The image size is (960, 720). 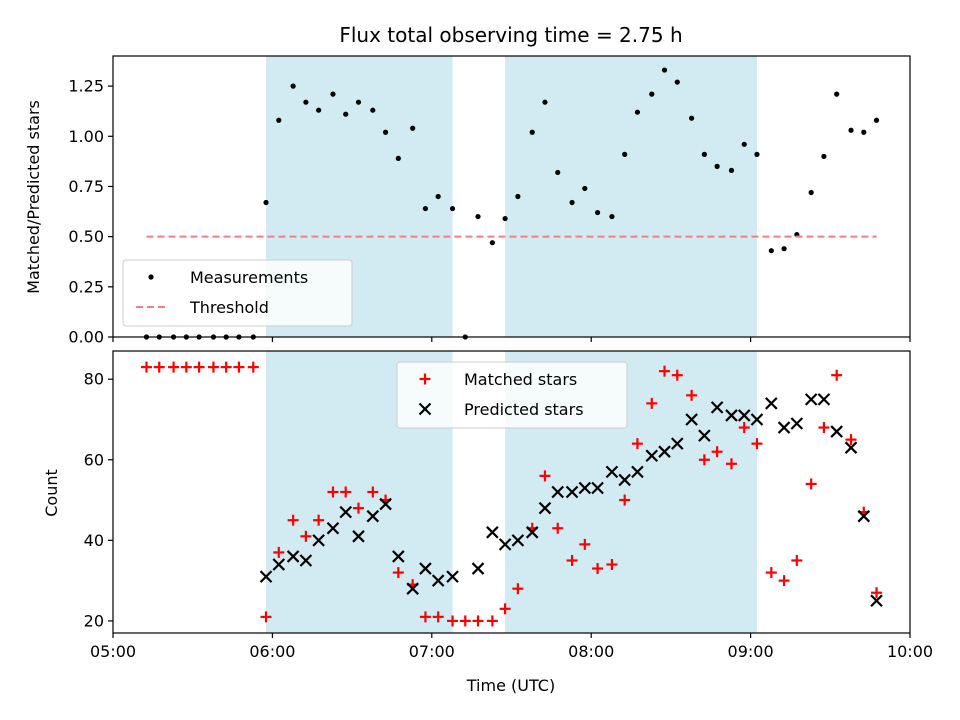 What do you see at coordinates (910, 651) in the screenshot?
I see `x-tick-label: 10:00` at bounding box center [910, 651].